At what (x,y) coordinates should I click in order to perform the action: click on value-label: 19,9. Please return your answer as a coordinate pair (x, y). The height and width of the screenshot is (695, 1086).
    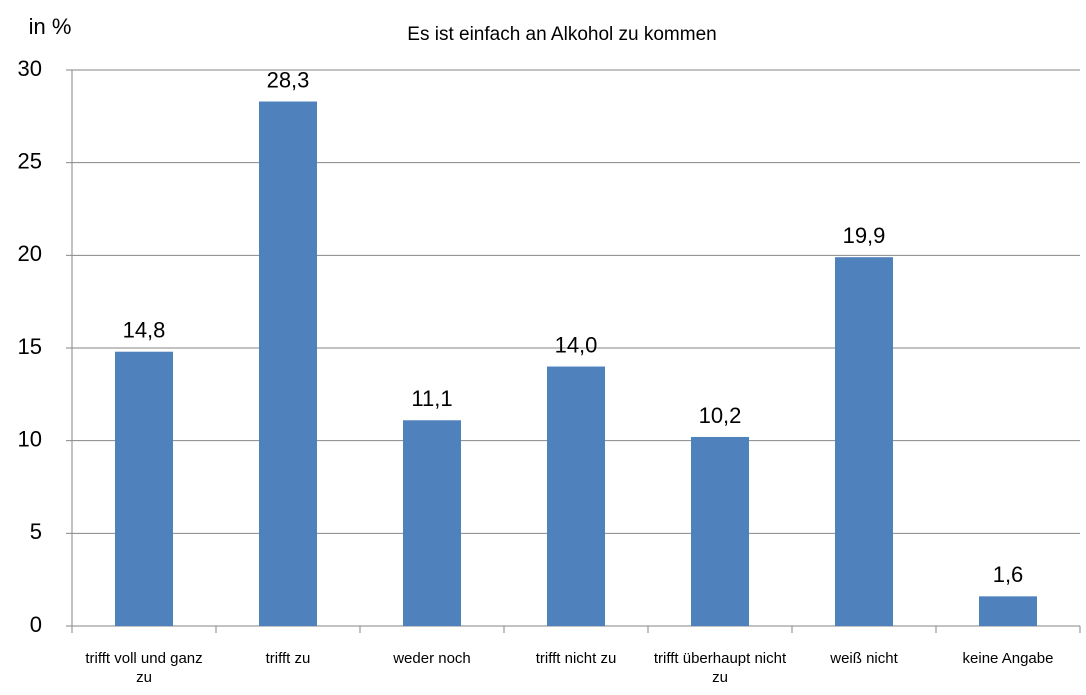
    Looking at the image, I should click on (864, 235).